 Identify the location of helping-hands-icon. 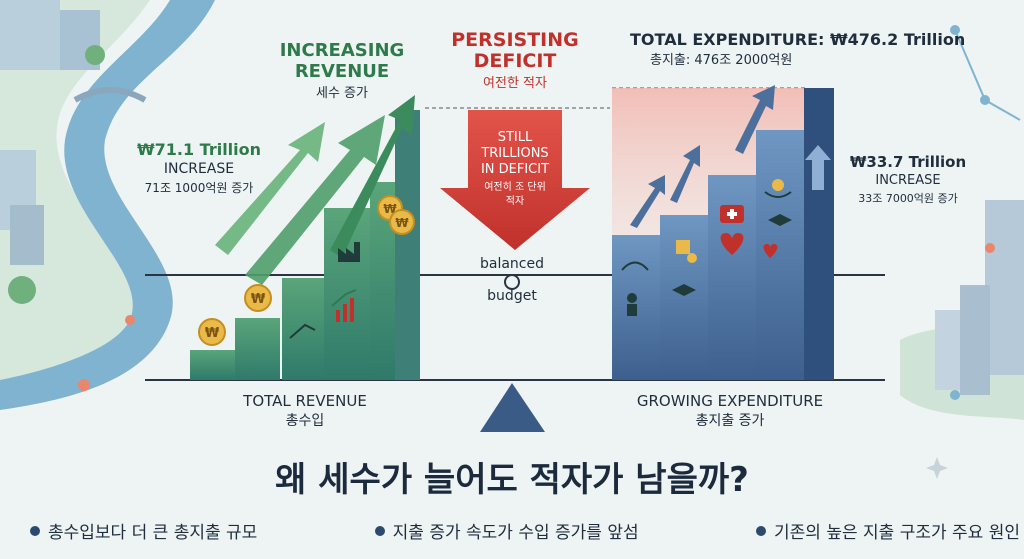
(778, 188).